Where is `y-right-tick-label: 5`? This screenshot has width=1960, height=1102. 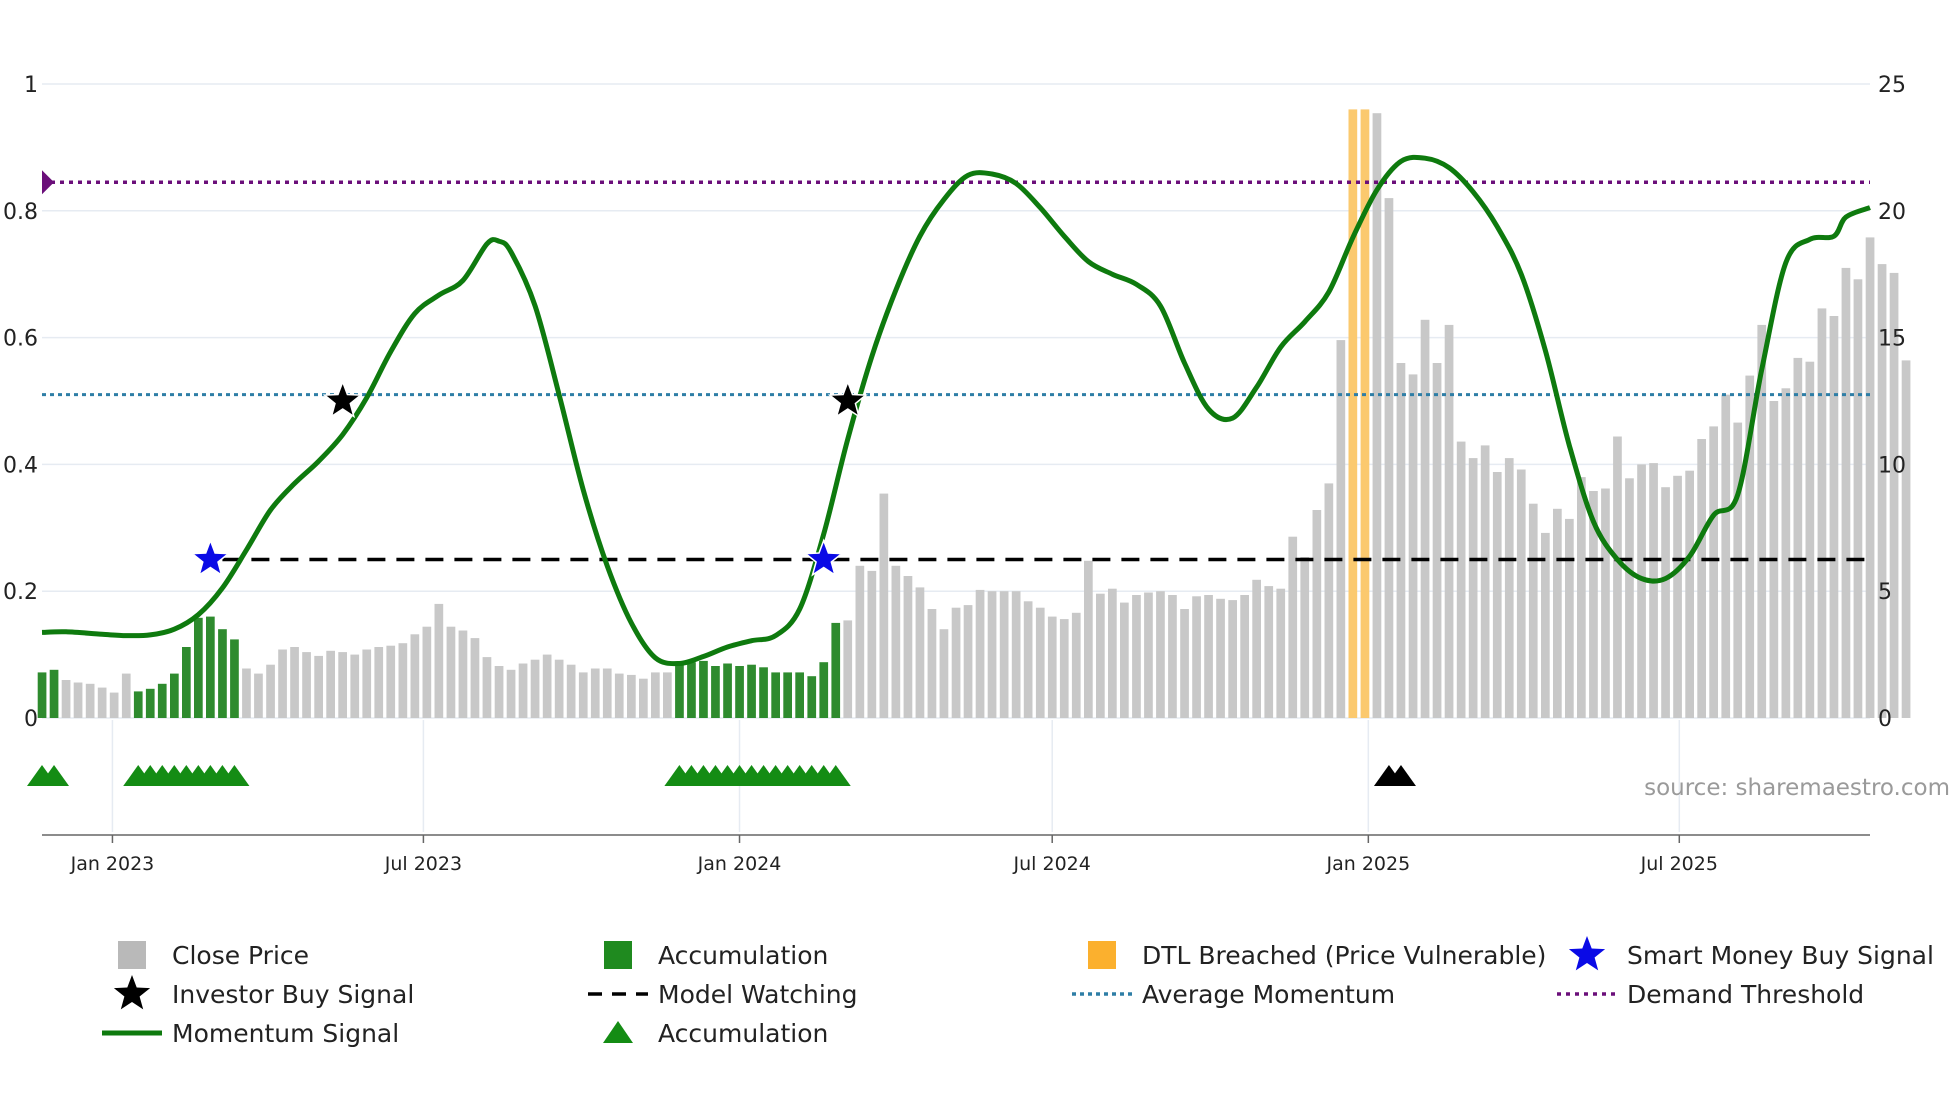
y-right-tick-label: 5 is located at coordinates (1885, 592).